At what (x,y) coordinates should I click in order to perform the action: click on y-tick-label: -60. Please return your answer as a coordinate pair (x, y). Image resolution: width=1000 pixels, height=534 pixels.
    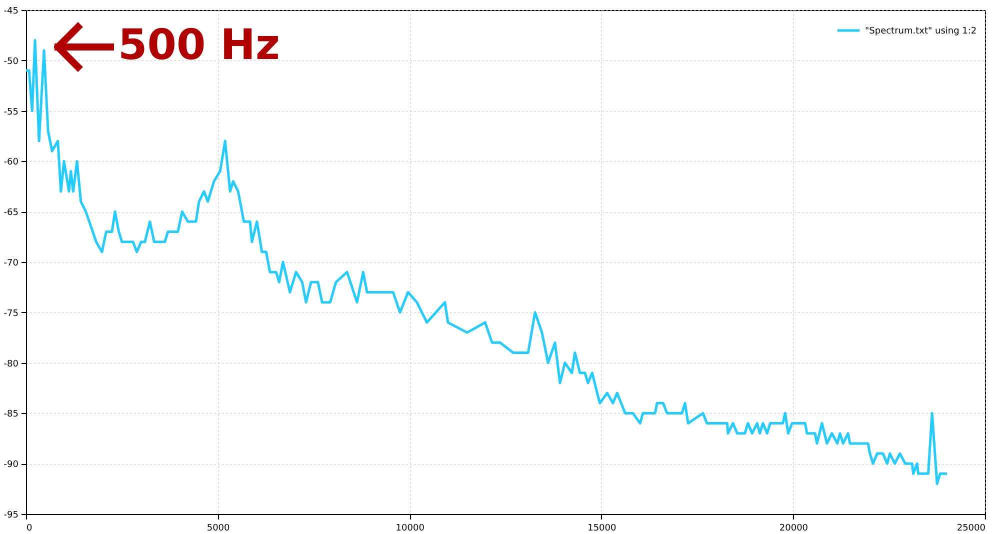
    Looking at the image, I should click on (11, 163).